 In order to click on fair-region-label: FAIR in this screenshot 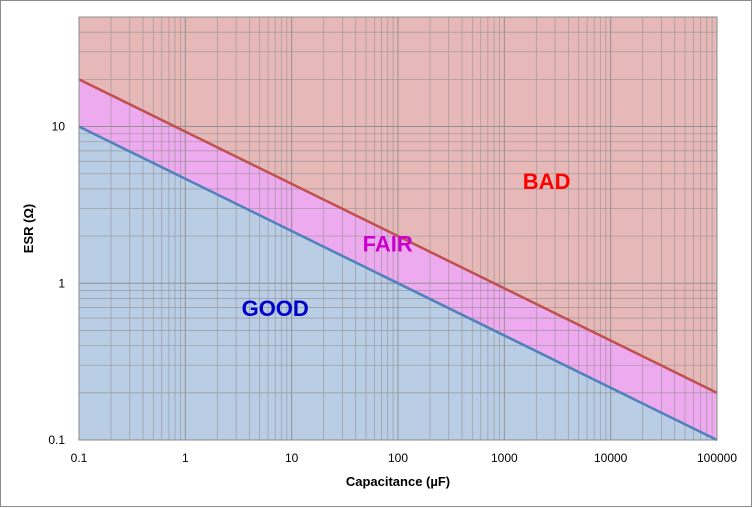, I will do `click(388, 243)`.